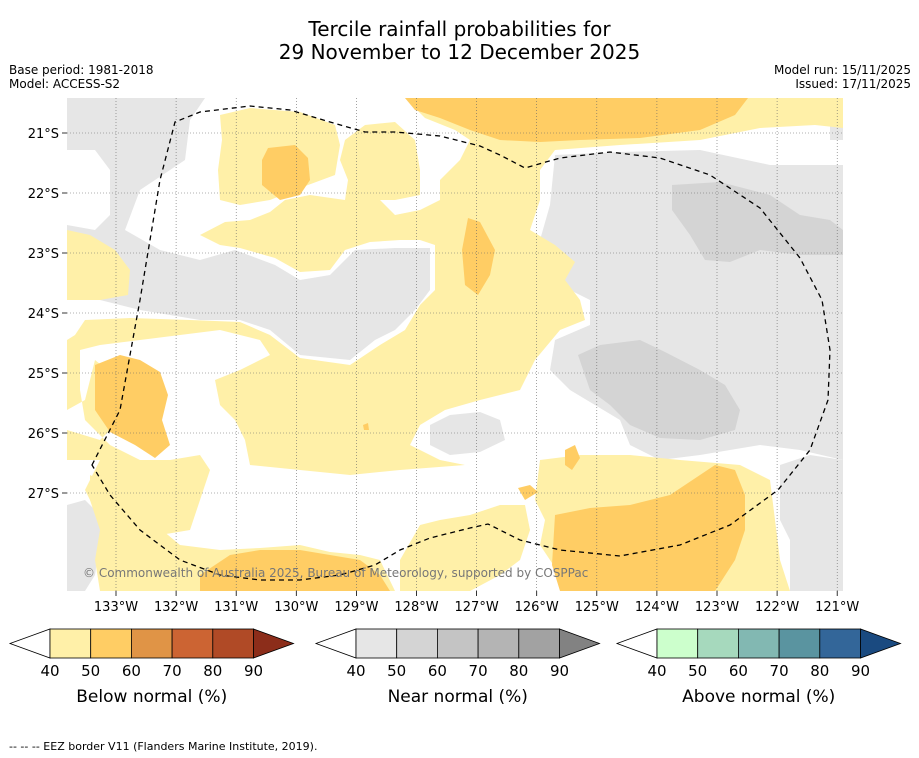 The height and width of the screenshot is (758, 919). What do you see at coordinates (151, 667) in the screenshot?
I see `colorbar-1: 40 50 60 70 80 90 Below normal (%)` at bounding box center [151, 667].